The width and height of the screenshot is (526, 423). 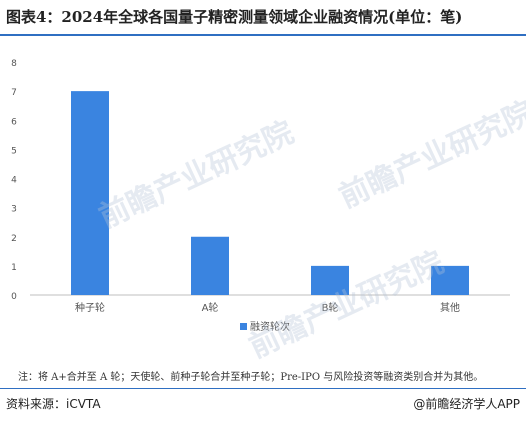 What do you see at coordinates (270, 326) in the screenshot?
I see `legend-label: 融资轮次` at bounding box center [270, 326].